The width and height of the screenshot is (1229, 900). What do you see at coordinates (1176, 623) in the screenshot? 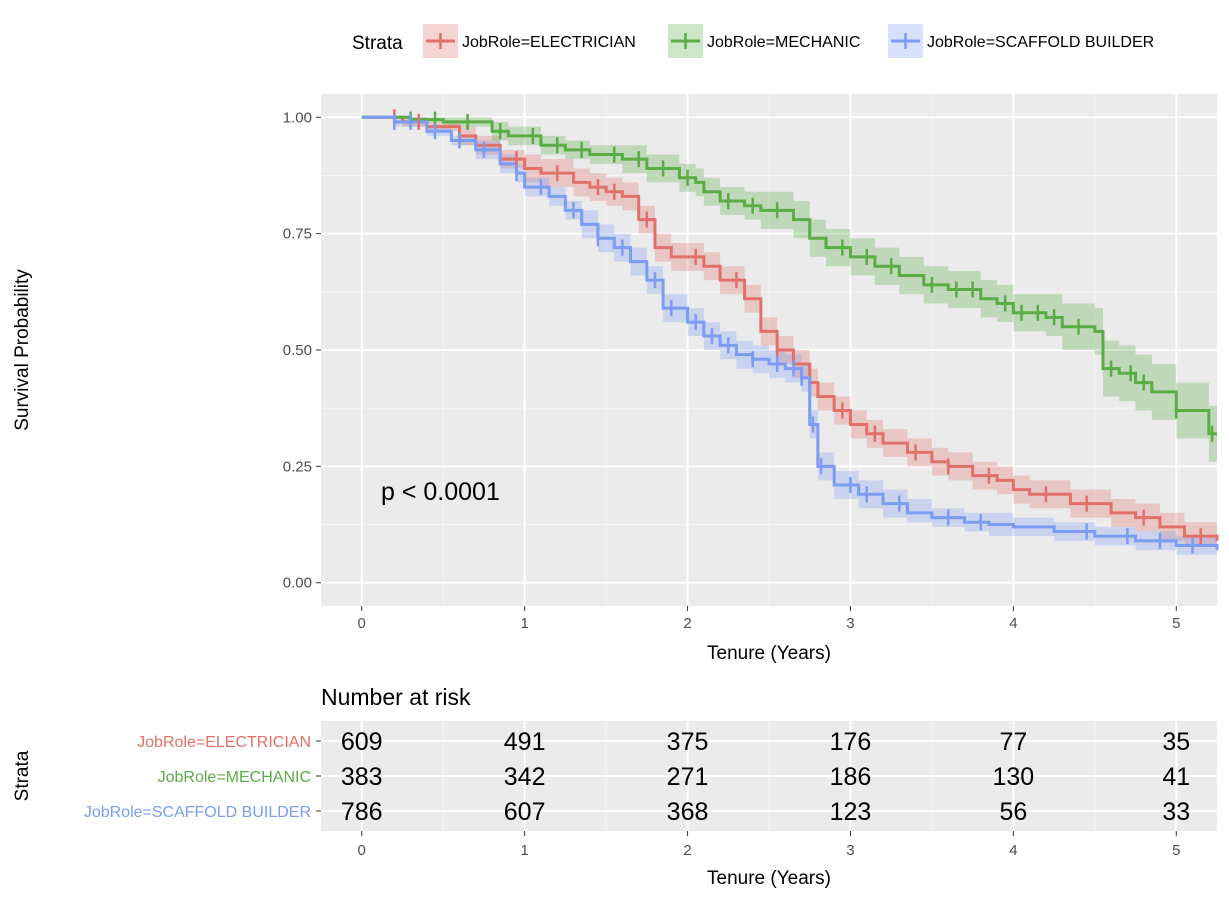
I see `x-tick-label: 5` at bounding box center [1176, 623].